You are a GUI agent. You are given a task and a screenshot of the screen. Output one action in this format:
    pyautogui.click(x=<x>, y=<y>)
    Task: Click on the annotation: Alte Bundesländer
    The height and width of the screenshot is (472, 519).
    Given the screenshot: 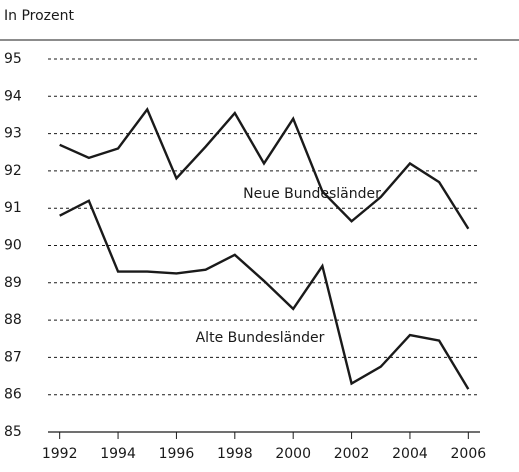 What is the action you would take?
    pyautogui.click(x=260, y=338)
    